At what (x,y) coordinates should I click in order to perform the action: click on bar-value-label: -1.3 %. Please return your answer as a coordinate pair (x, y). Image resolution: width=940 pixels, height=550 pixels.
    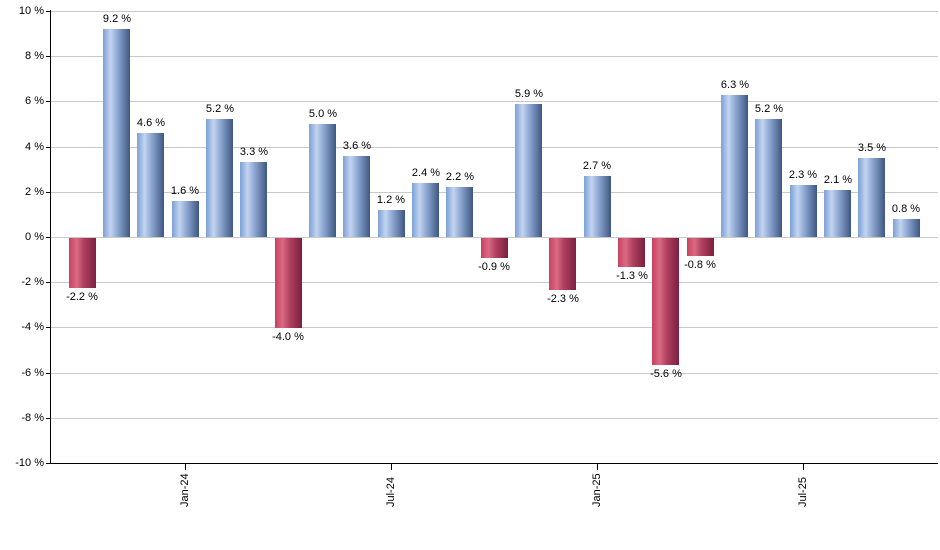
    Looking at the image, I should click on (632, 276).